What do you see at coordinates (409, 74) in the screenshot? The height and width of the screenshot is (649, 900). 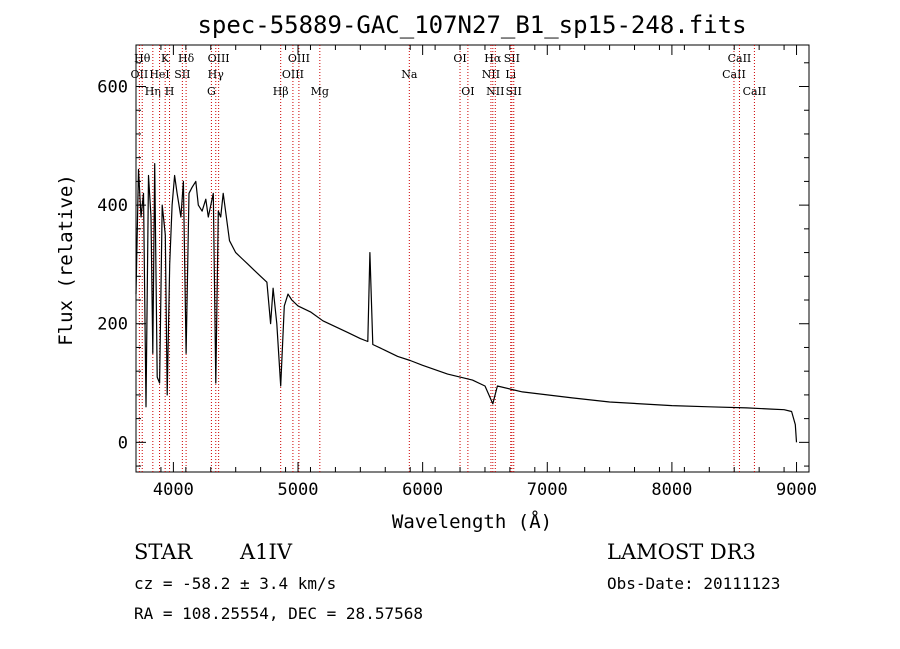 I see `line-marker-label: Na` at bounding box center [409, 74].